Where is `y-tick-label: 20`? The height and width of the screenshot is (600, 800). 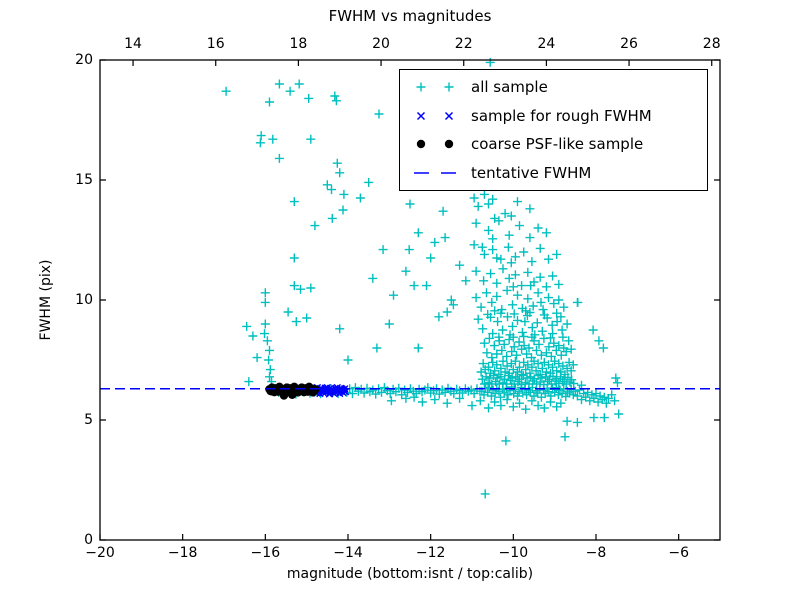
y-tick-label: 20 is located at coordinates (84, 60).